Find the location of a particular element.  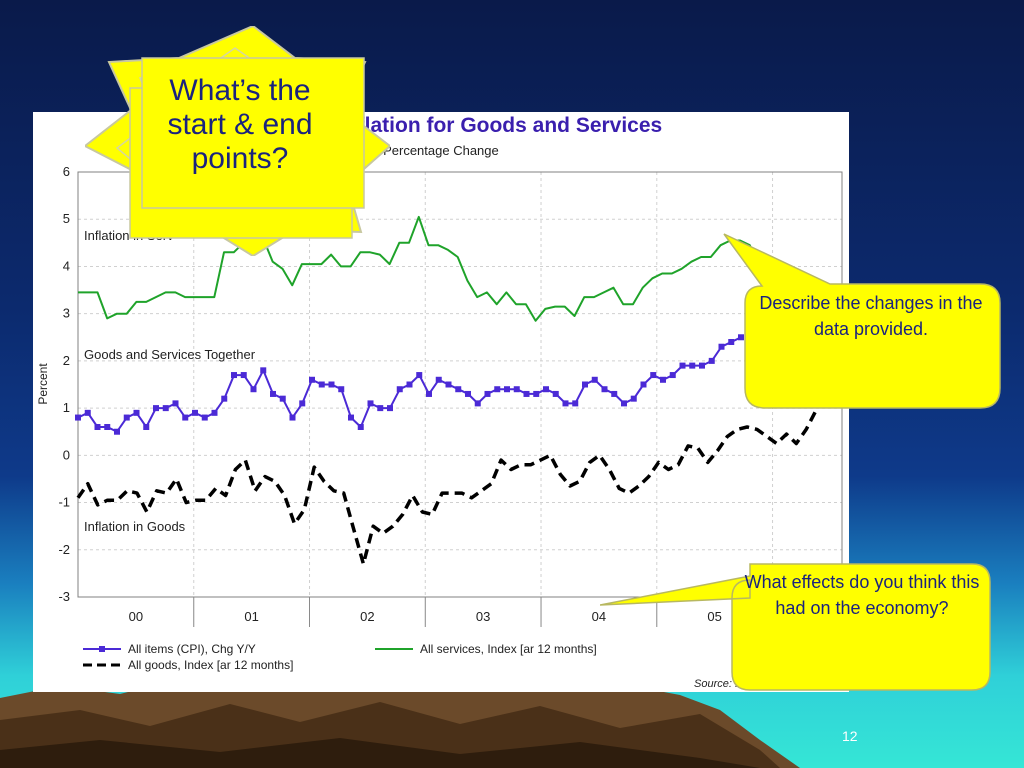

y-tick-label: -2 is located at coordinates (64, 549).